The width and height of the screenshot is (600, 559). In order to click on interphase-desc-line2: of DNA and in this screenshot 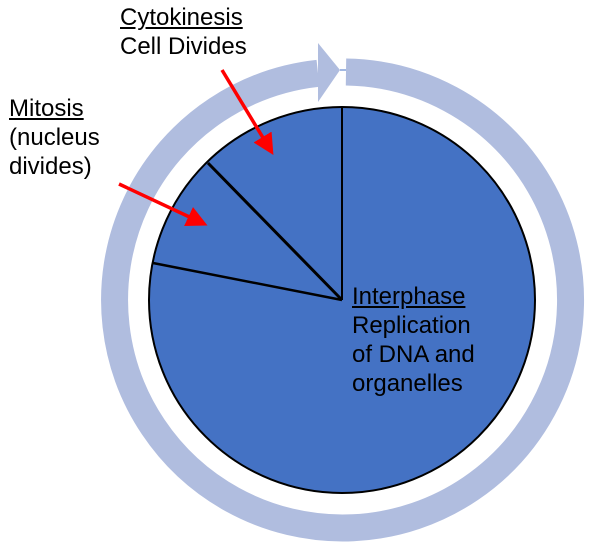, I will do `click(413, 354)`.